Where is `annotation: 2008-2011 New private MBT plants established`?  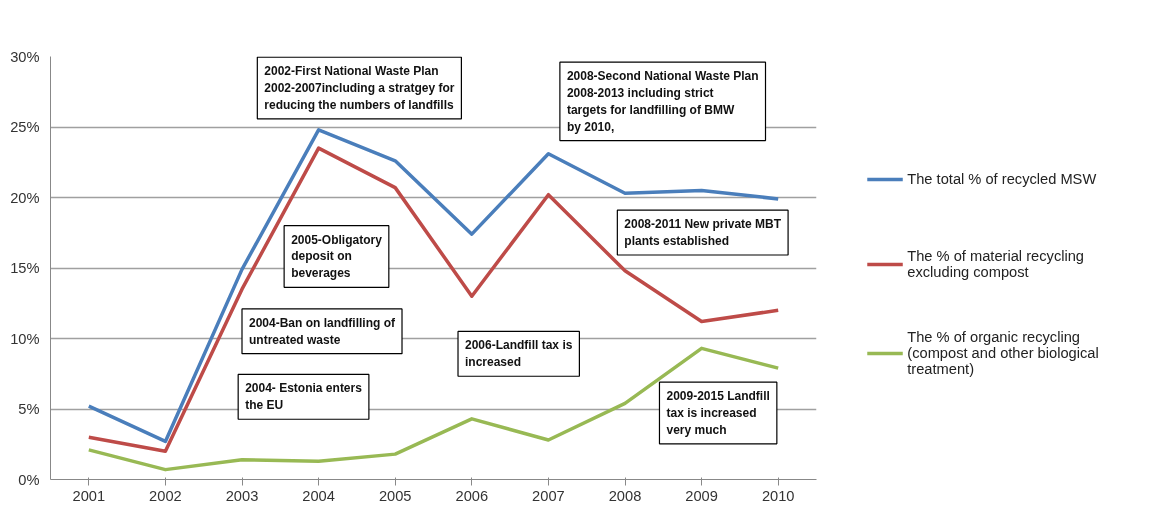 annotation: 2008-2011 New private MBT plants established is located at coordinates (703, 232).